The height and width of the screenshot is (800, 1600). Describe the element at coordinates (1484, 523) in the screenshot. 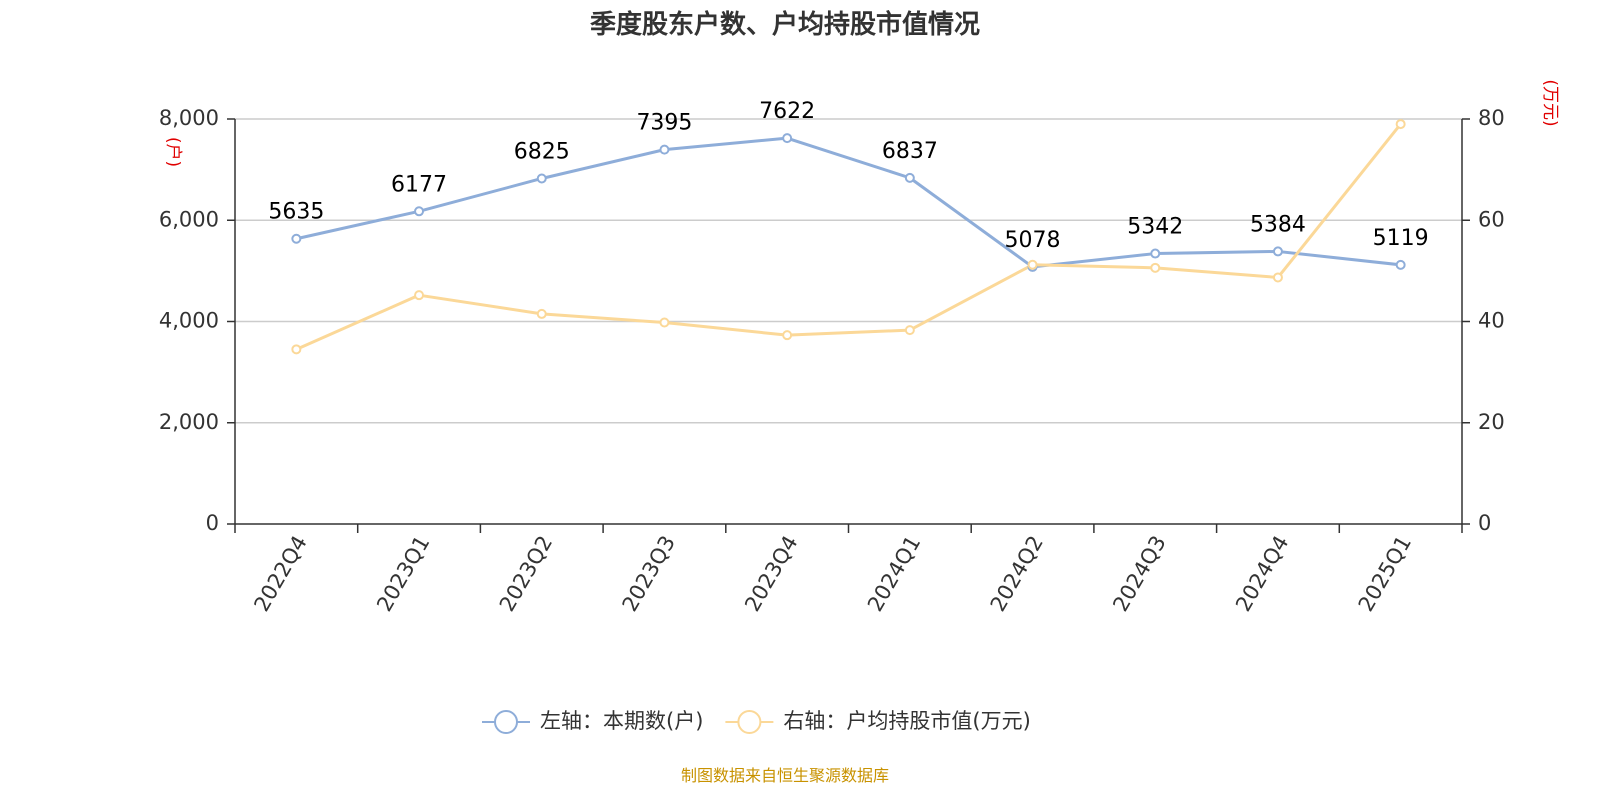

I see `right-axis-tick-label: 0` at that location.